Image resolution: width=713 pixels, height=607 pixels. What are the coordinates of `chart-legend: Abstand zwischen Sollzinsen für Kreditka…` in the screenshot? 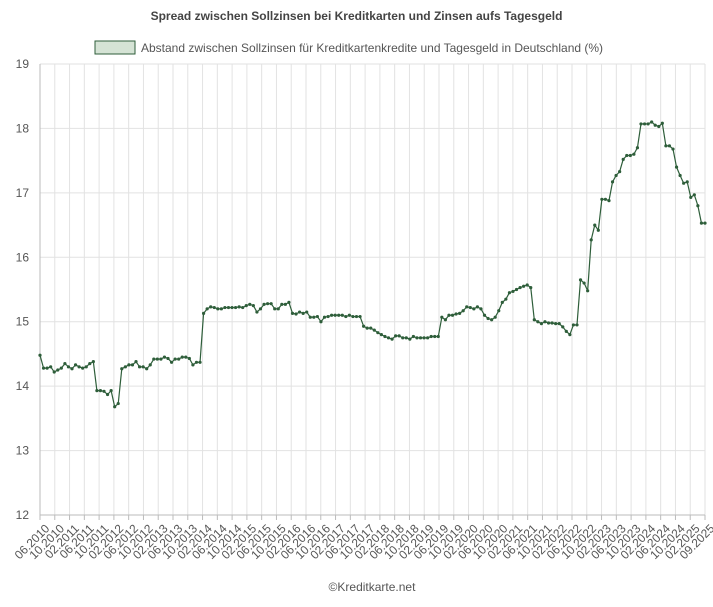 It's located at (348, 47).